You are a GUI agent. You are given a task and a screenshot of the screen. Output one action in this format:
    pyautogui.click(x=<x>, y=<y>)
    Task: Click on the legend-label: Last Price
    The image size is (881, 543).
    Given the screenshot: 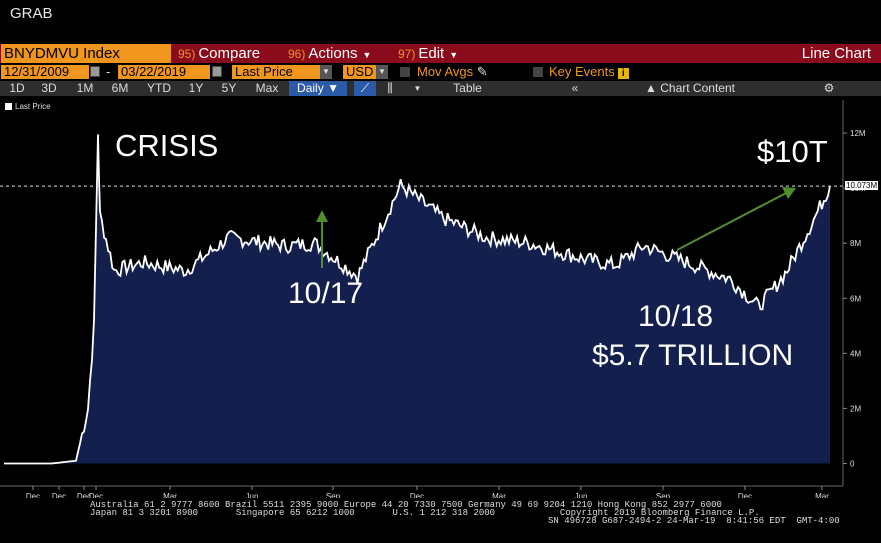 What is the action you would take?
    pyautogui.click(x=33, y=106)
    